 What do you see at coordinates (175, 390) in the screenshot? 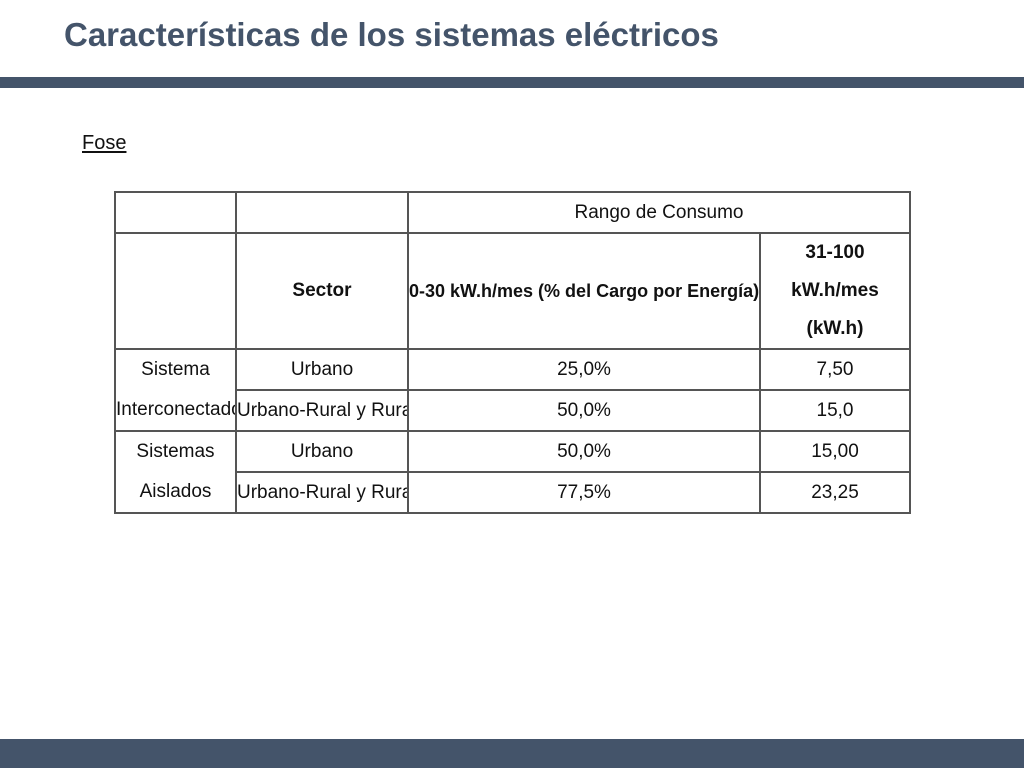
I see `group-label-interconectado: Sistema Interconectado` at bounding box center [175, 390].